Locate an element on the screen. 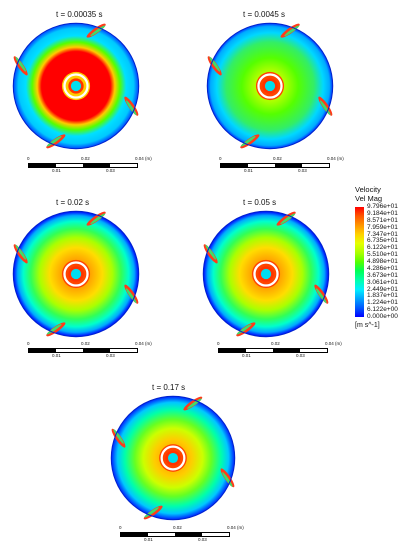 This screenshot has height=550, width=417. panel-title: t = 0.02 s is located at coordinates (73, 202).